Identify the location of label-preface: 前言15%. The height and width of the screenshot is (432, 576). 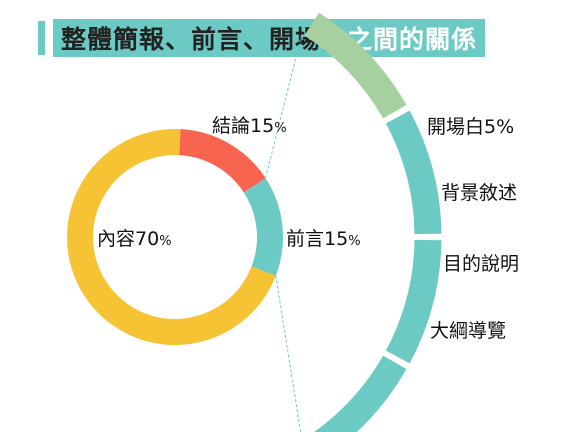
(323, 239).